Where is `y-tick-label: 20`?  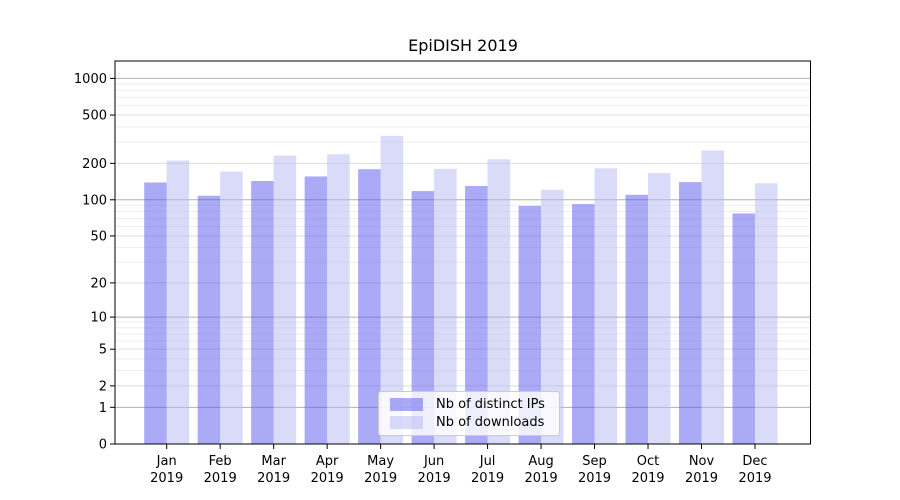
y-tick-label: 20 is located at coordinates (98, 283).